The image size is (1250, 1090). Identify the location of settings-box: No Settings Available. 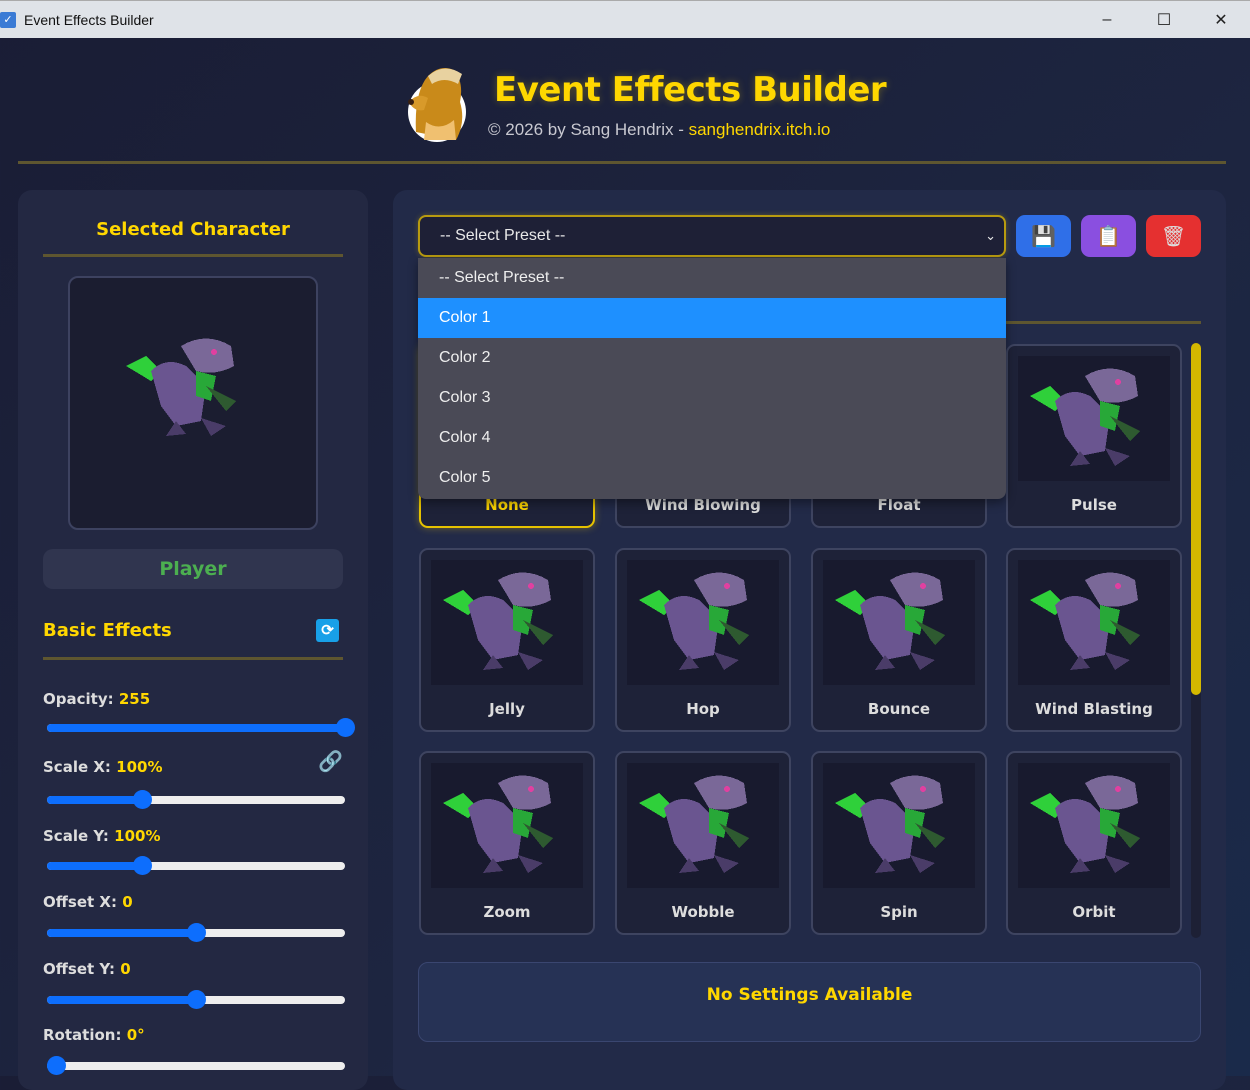
(809, 1002).